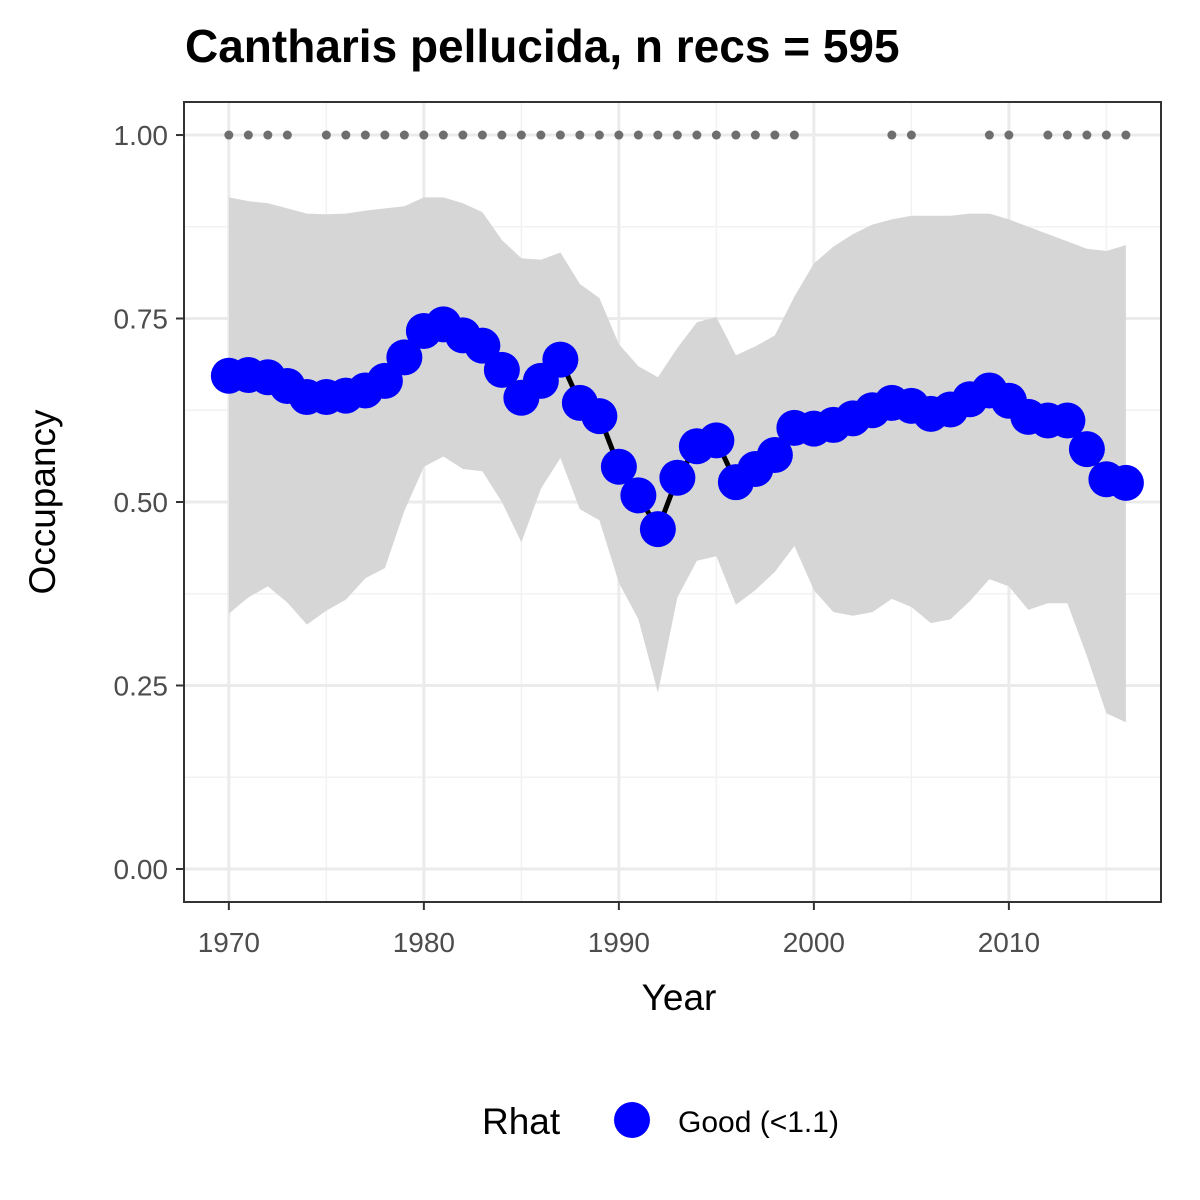 The width and height of the screenshot is (1200, 1200). I want to click on x-tick-label: 2010, so click(1009, 942).